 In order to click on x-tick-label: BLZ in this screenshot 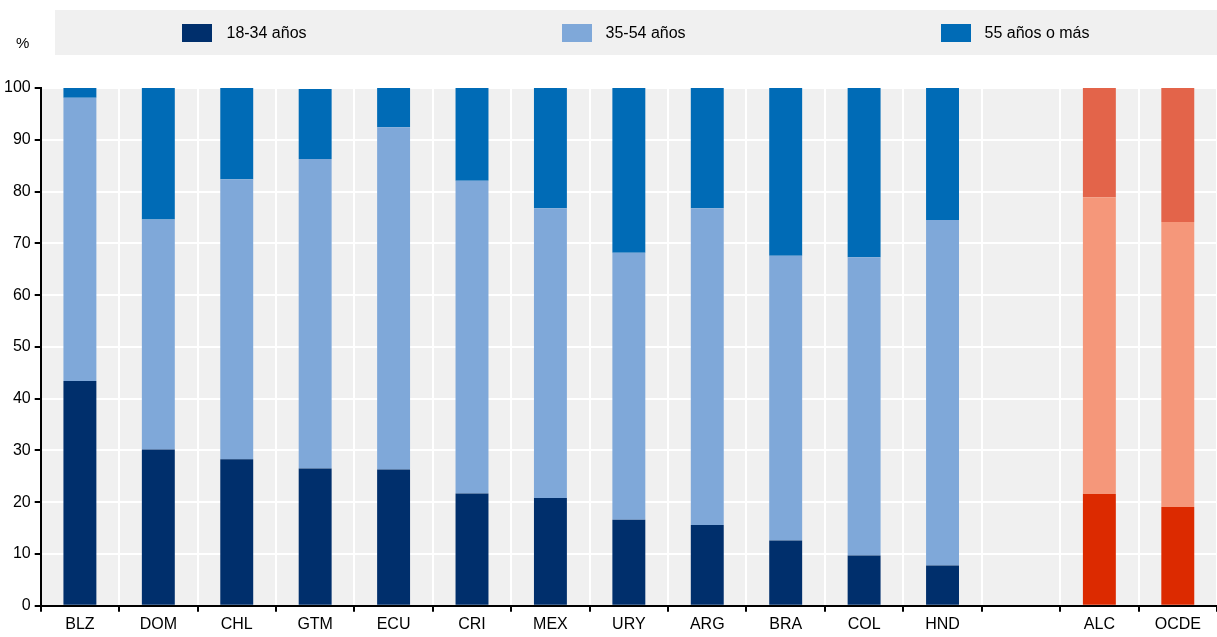, I will do `click(80, 623)`.